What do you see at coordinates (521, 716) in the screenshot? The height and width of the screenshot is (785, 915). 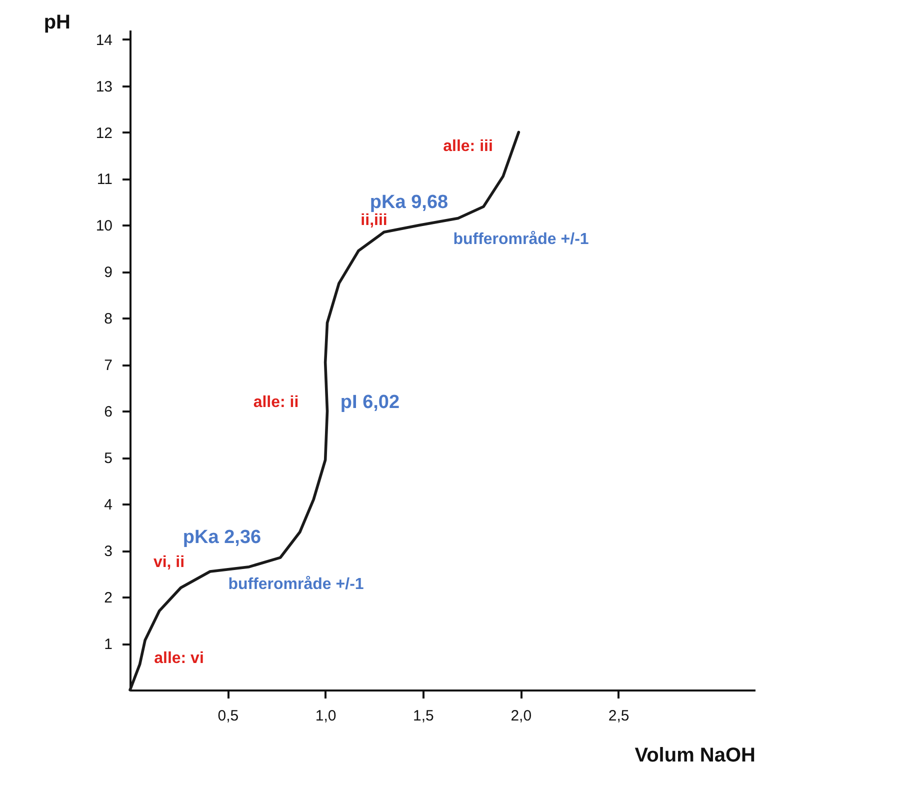 I see `x-tick-label: 2,0` at bounding box center [521, 716].